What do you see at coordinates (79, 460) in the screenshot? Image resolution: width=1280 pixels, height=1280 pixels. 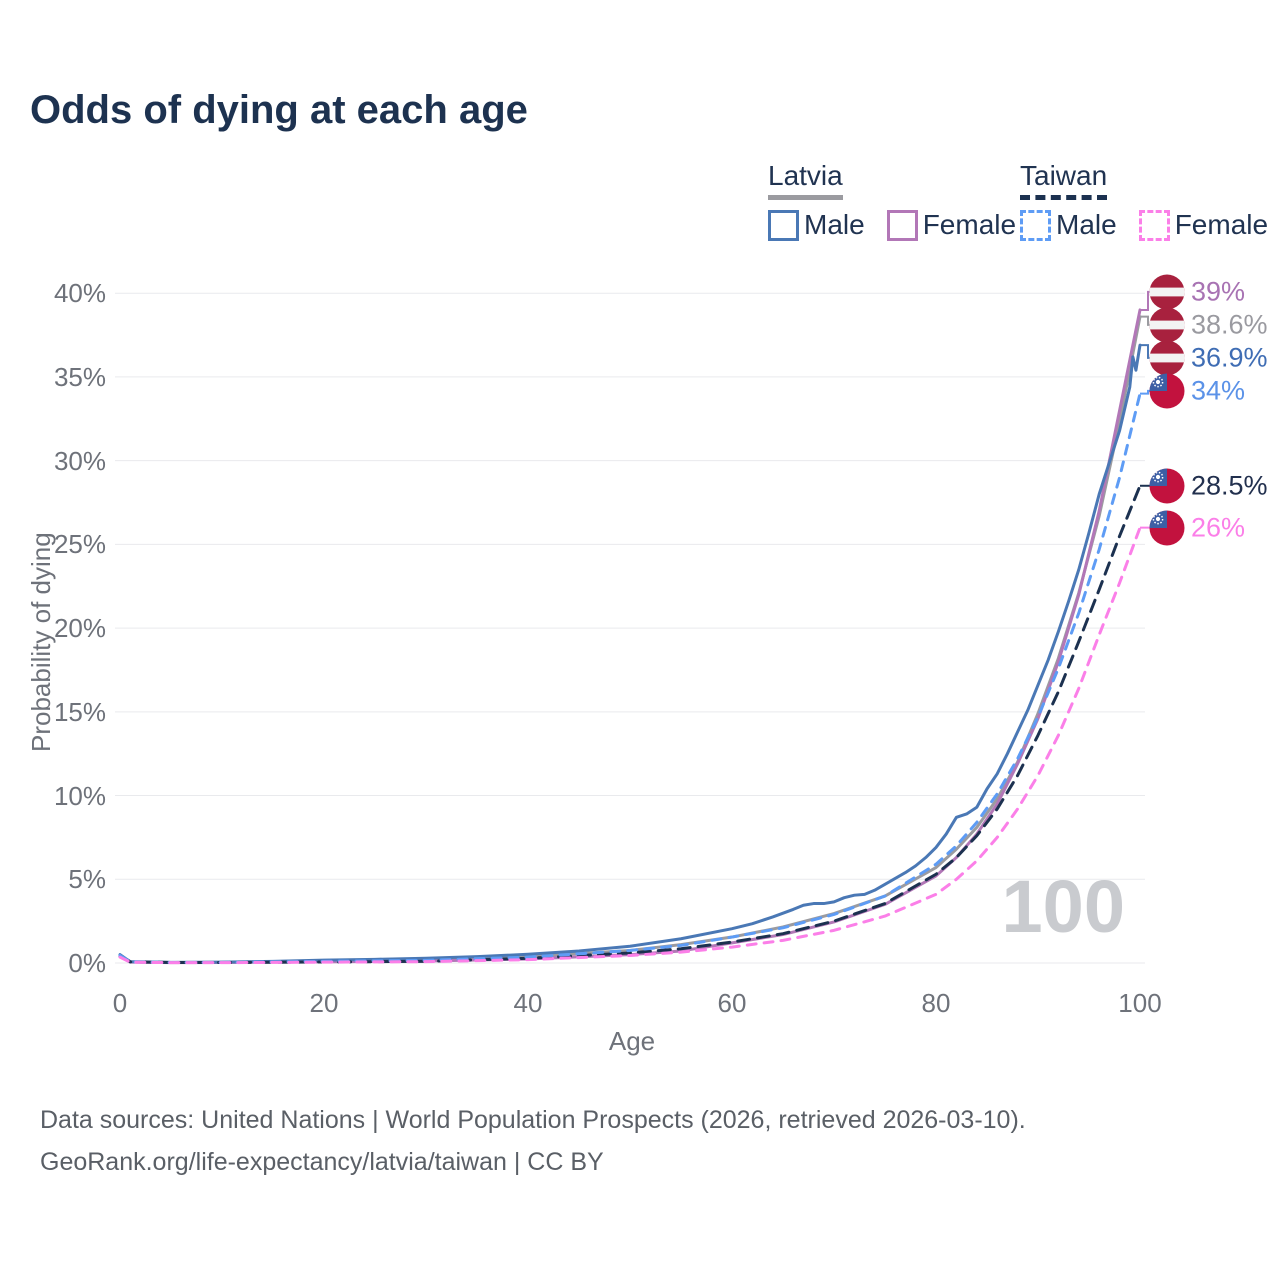 I see `y-tick-30: 30%` at bounding box center [79, 460].